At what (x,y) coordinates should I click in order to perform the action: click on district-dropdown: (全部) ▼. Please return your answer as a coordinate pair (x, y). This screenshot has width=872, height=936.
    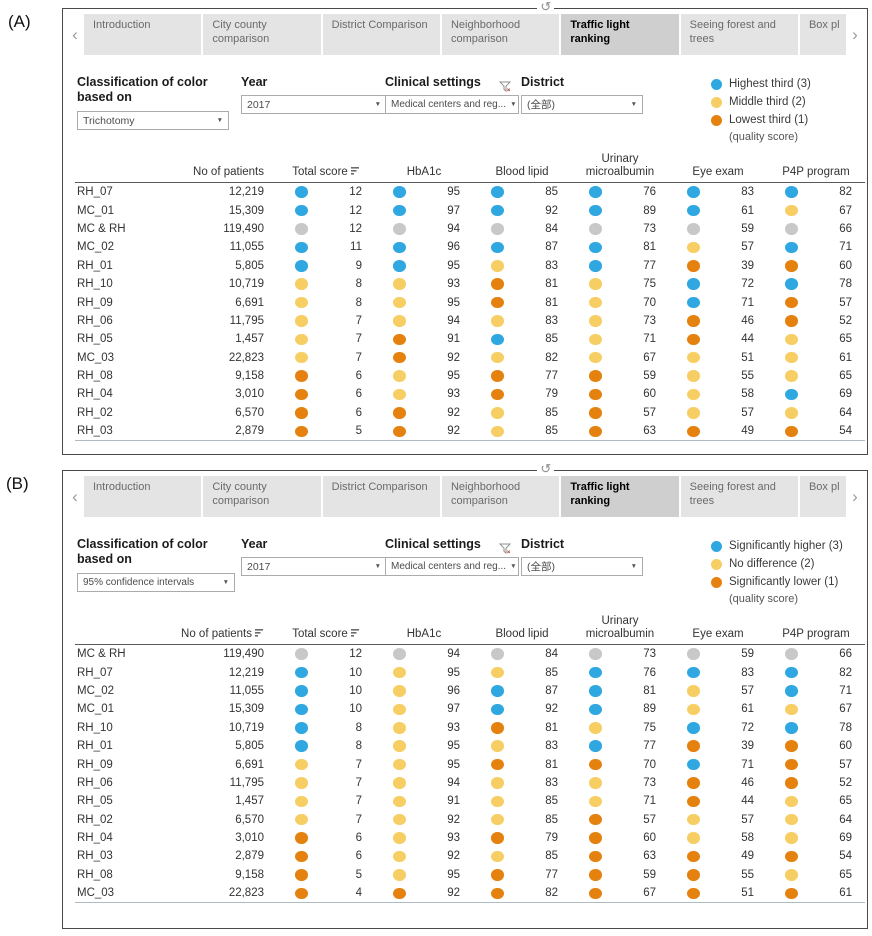
    Looking at the image, I should click on (582, 566).